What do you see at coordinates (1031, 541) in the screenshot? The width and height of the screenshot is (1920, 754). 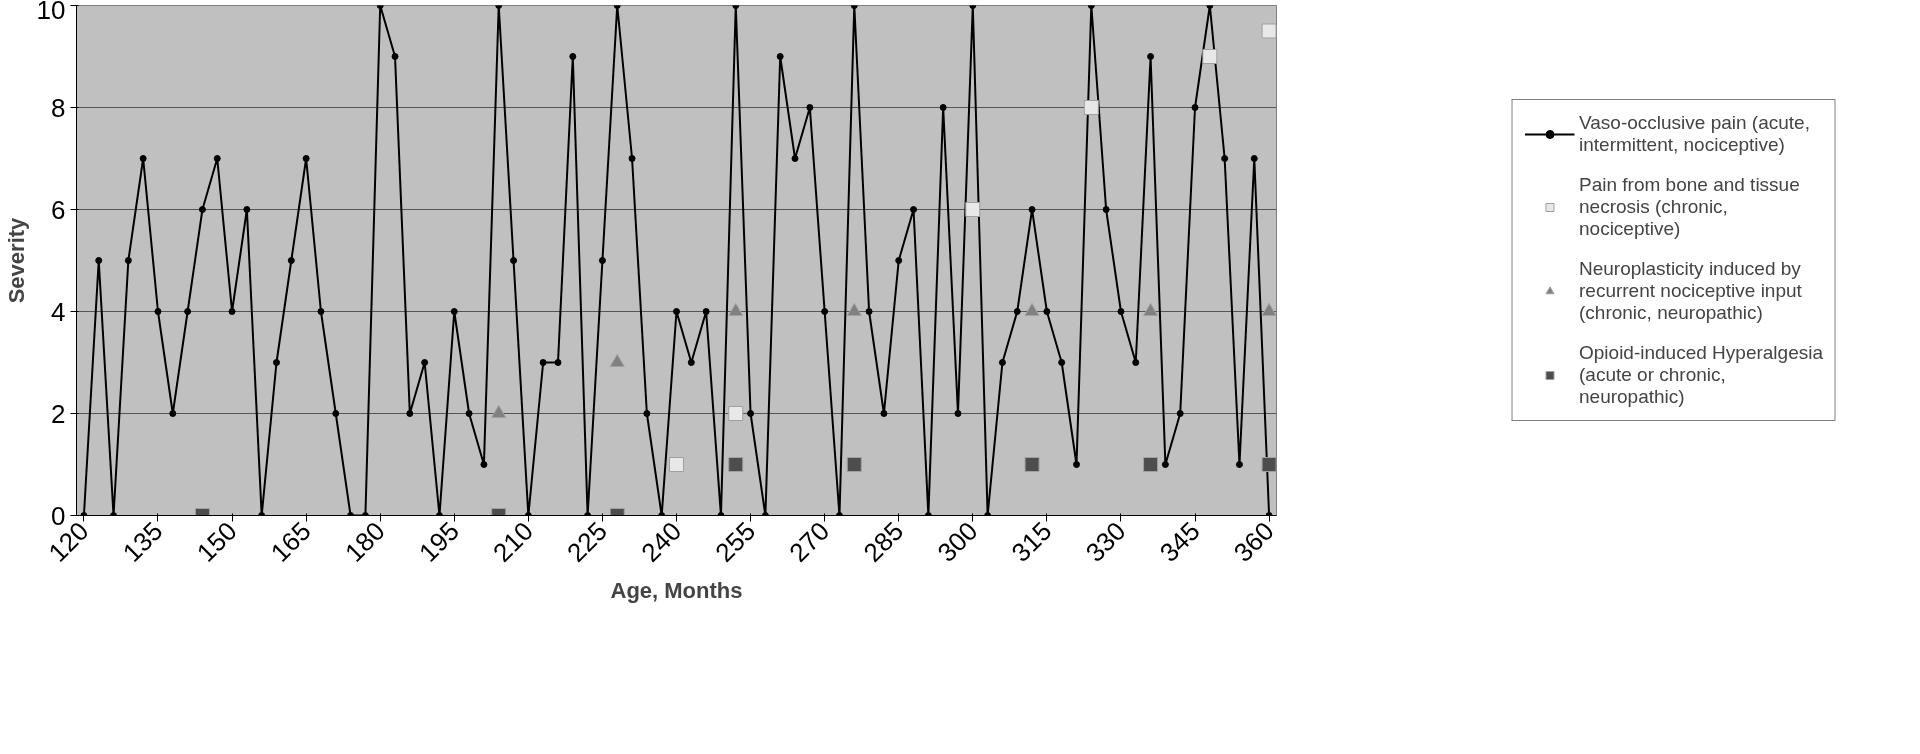 I see `x-tick-label: 315` at bounding box center [1031, 541].